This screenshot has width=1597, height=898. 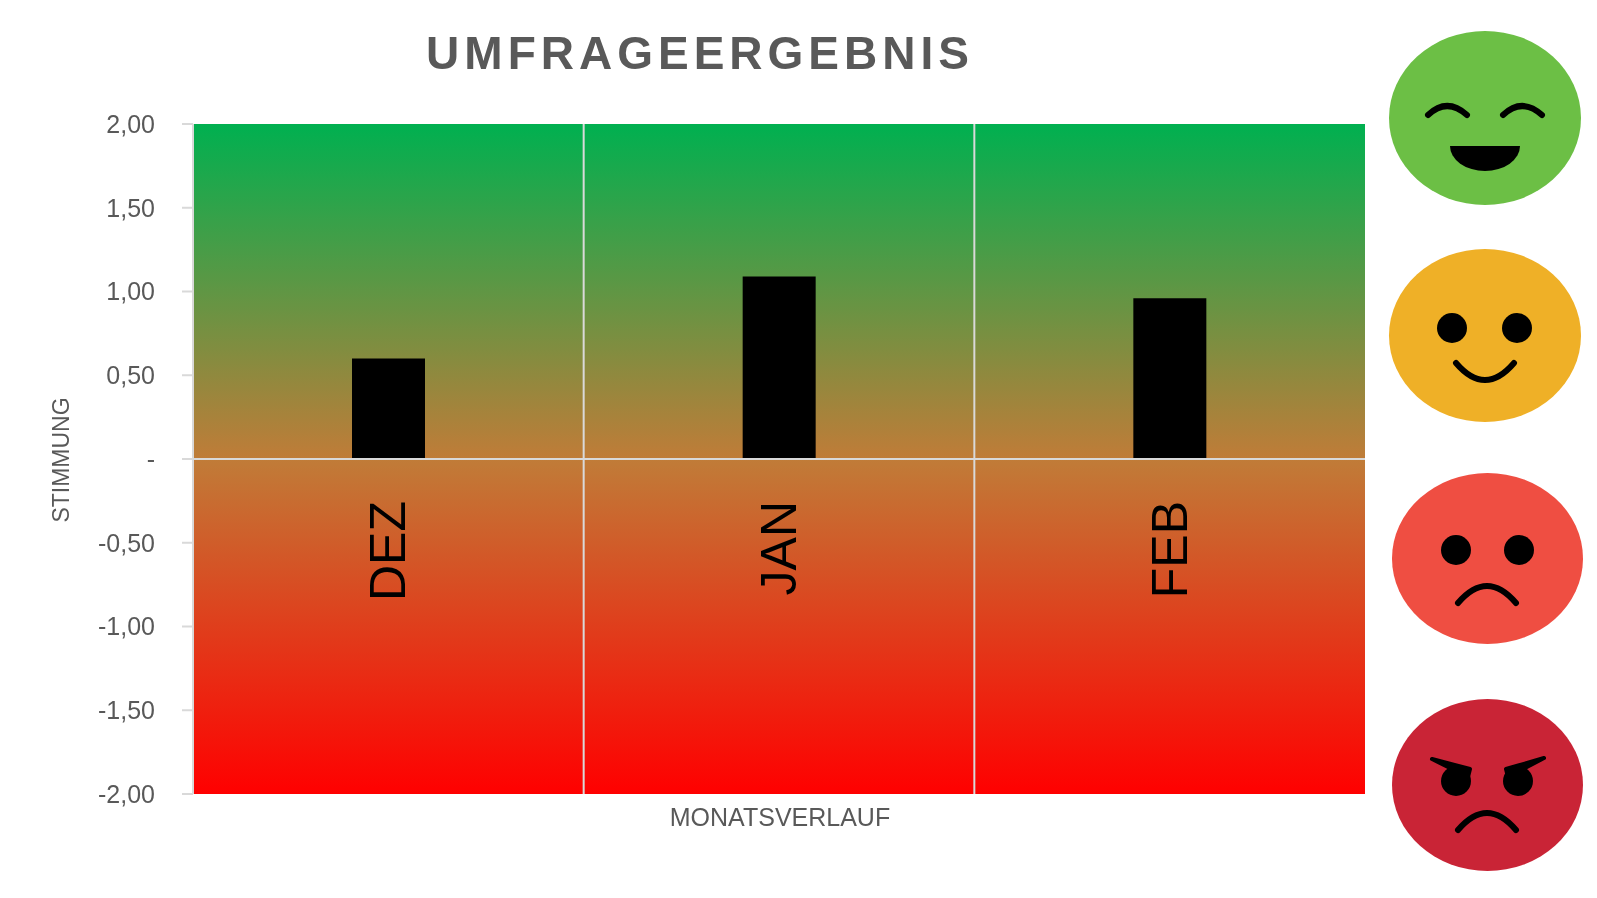 What do you see at coordinates (60, 460) in the screenshot?
I see `y-axis-title: STIMMUNG` at bounding box center [60, 460].